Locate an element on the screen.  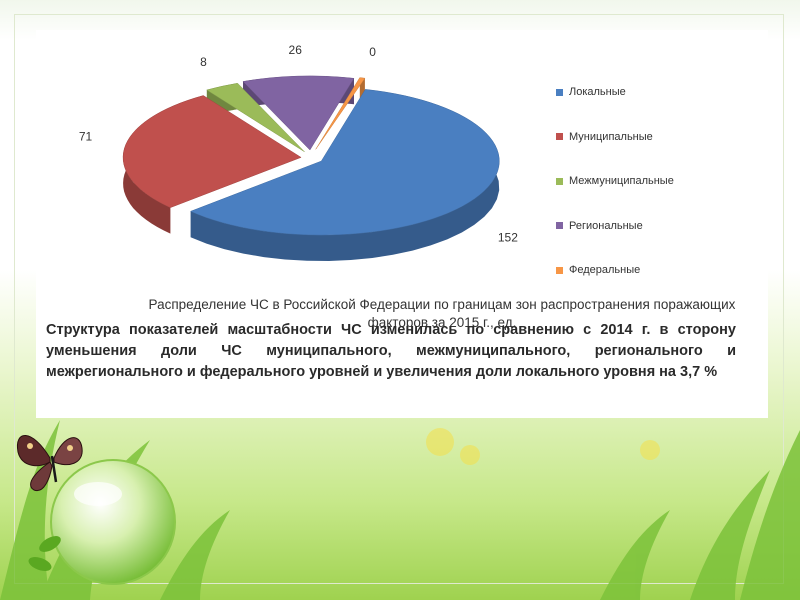
data-label-4: 0 is located at coordinates (372, 52).